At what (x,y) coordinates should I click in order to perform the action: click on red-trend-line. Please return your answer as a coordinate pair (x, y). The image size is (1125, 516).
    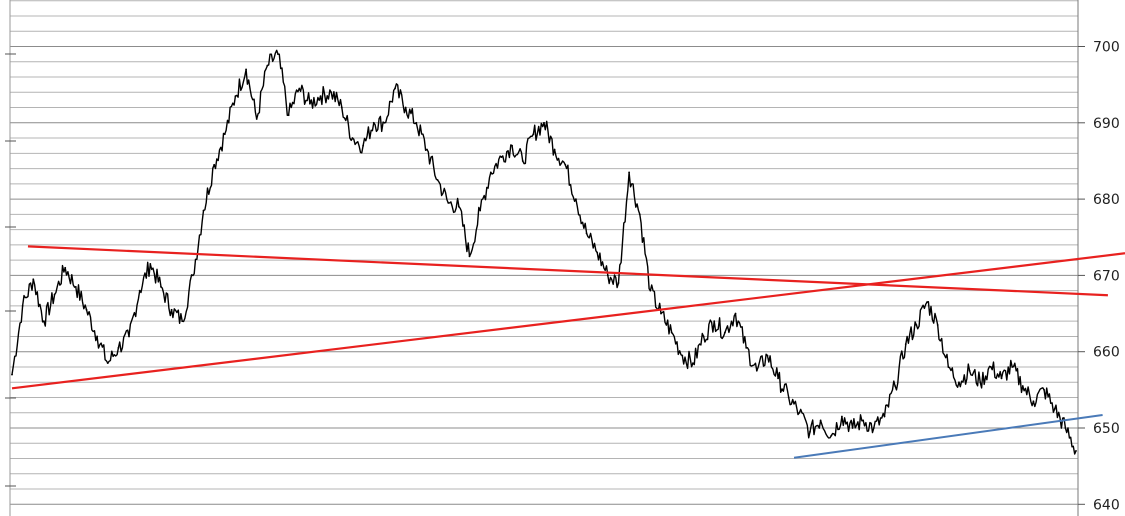
    Looking at the image, I should click on (567, 271).